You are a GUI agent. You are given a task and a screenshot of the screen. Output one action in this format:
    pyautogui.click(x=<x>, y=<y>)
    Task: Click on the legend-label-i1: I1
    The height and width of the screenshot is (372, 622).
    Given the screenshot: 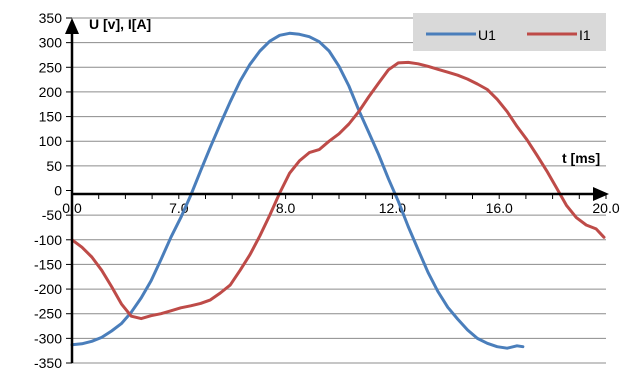 What is the action you would take?
    pyautogui.click(x=585, y=35)
    